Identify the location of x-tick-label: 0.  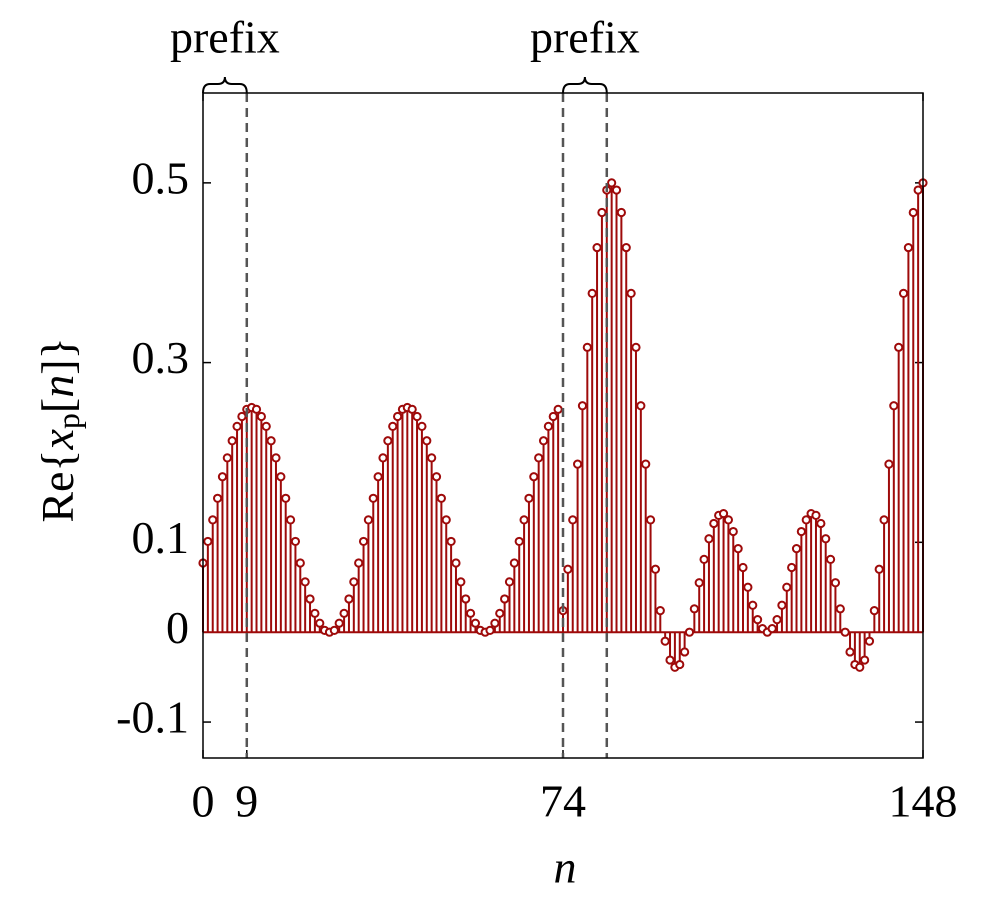
(203, 801).